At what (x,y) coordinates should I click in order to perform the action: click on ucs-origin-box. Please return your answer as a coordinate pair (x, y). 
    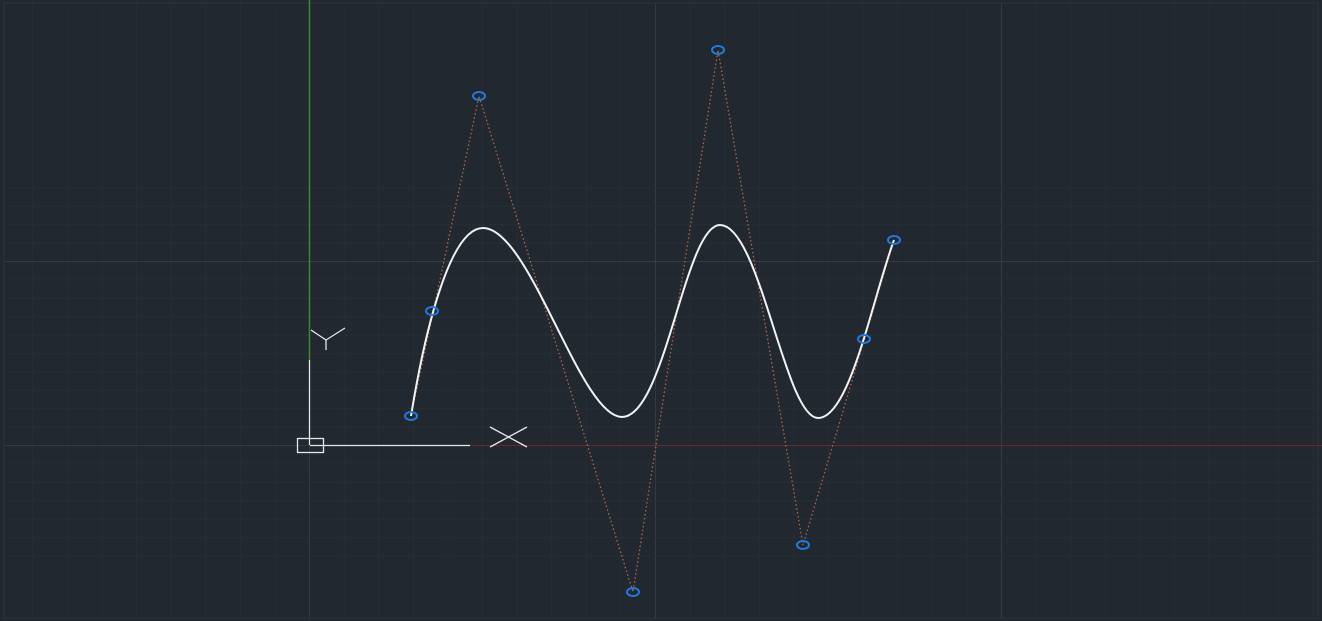
    Looking at the image, I should click on (310, 445).